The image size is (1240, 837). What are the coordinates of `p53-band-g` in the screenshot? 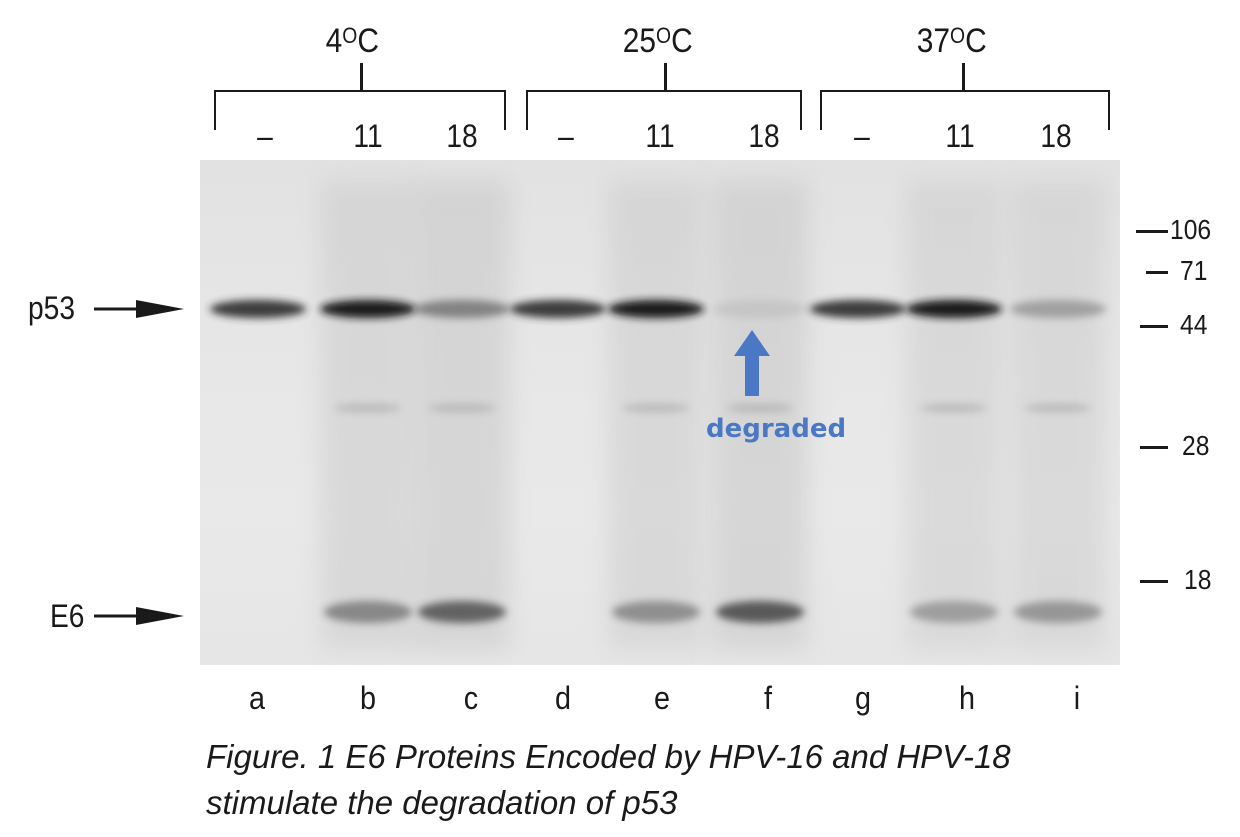 It's located at (858, 309).